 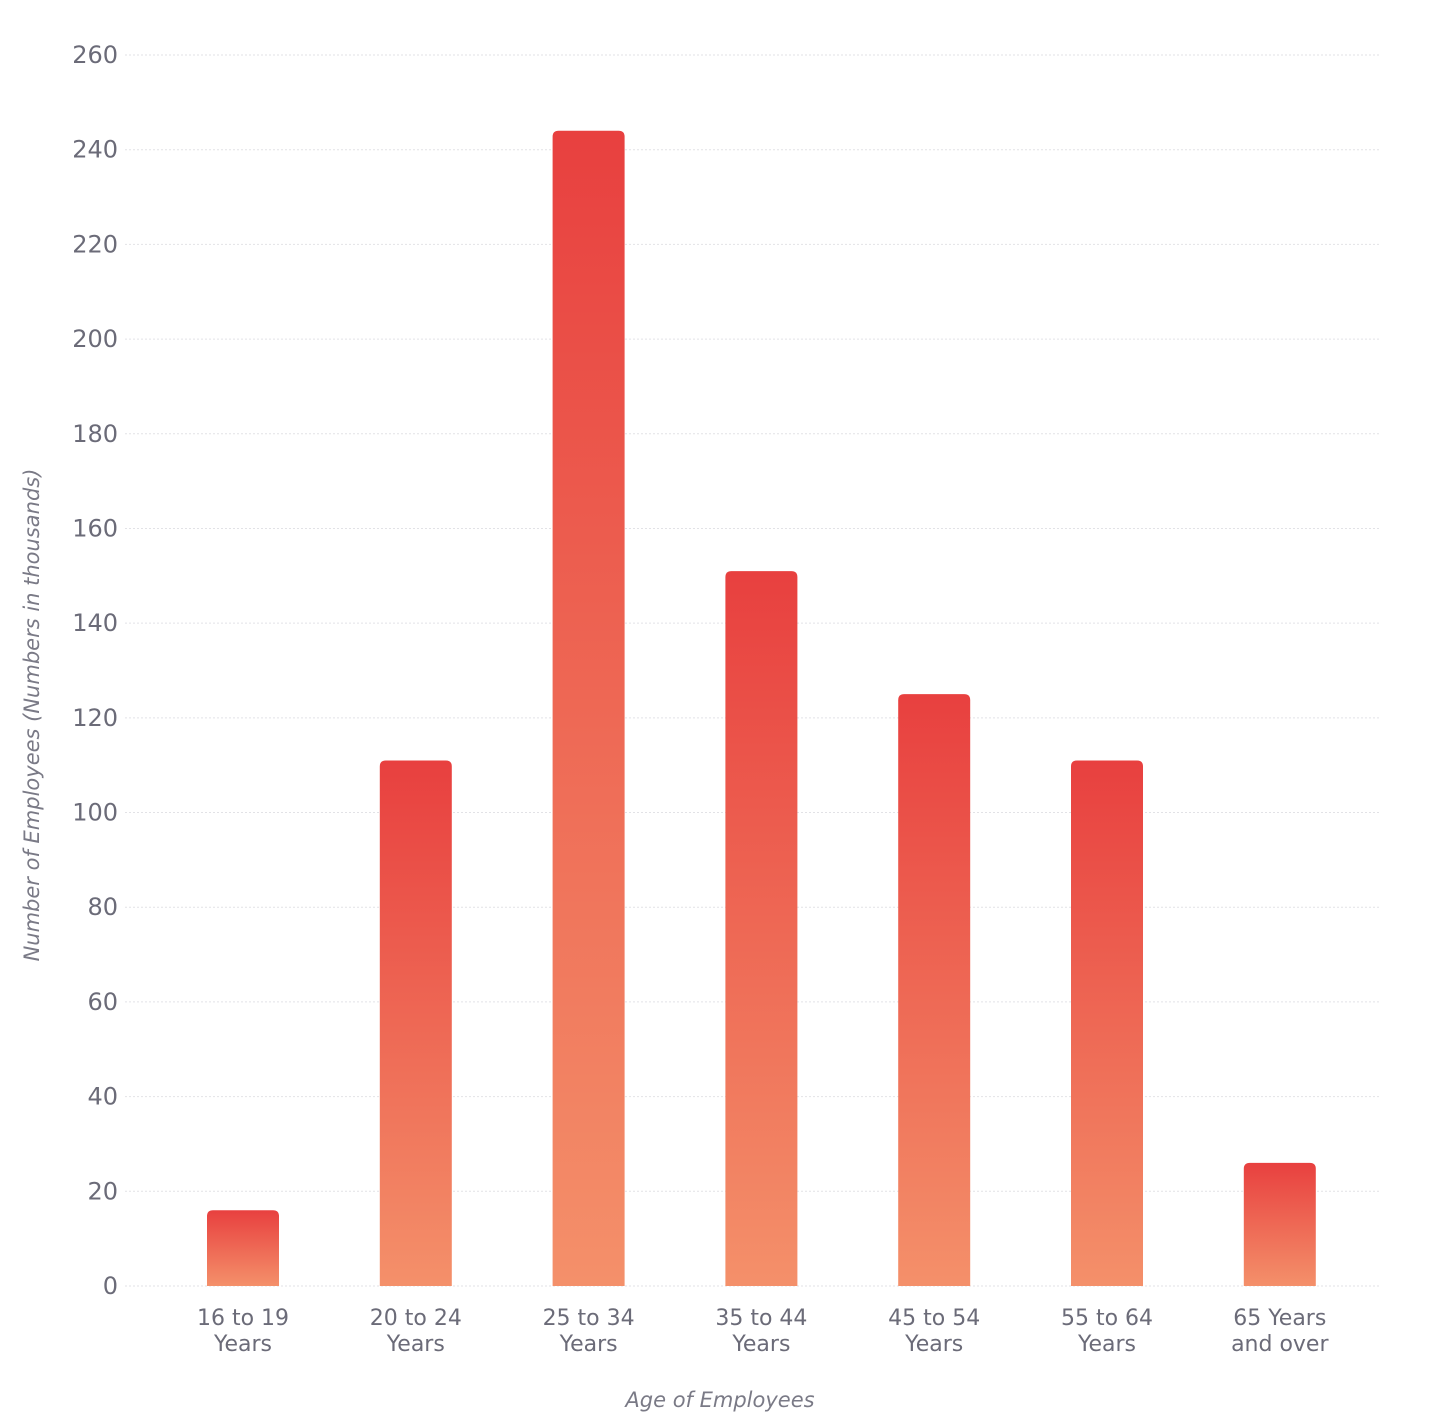 What do you see at coordinates (95, 434) in the screenshot?
I see `y-tick-label: 180` at bounding box center [95, 434].